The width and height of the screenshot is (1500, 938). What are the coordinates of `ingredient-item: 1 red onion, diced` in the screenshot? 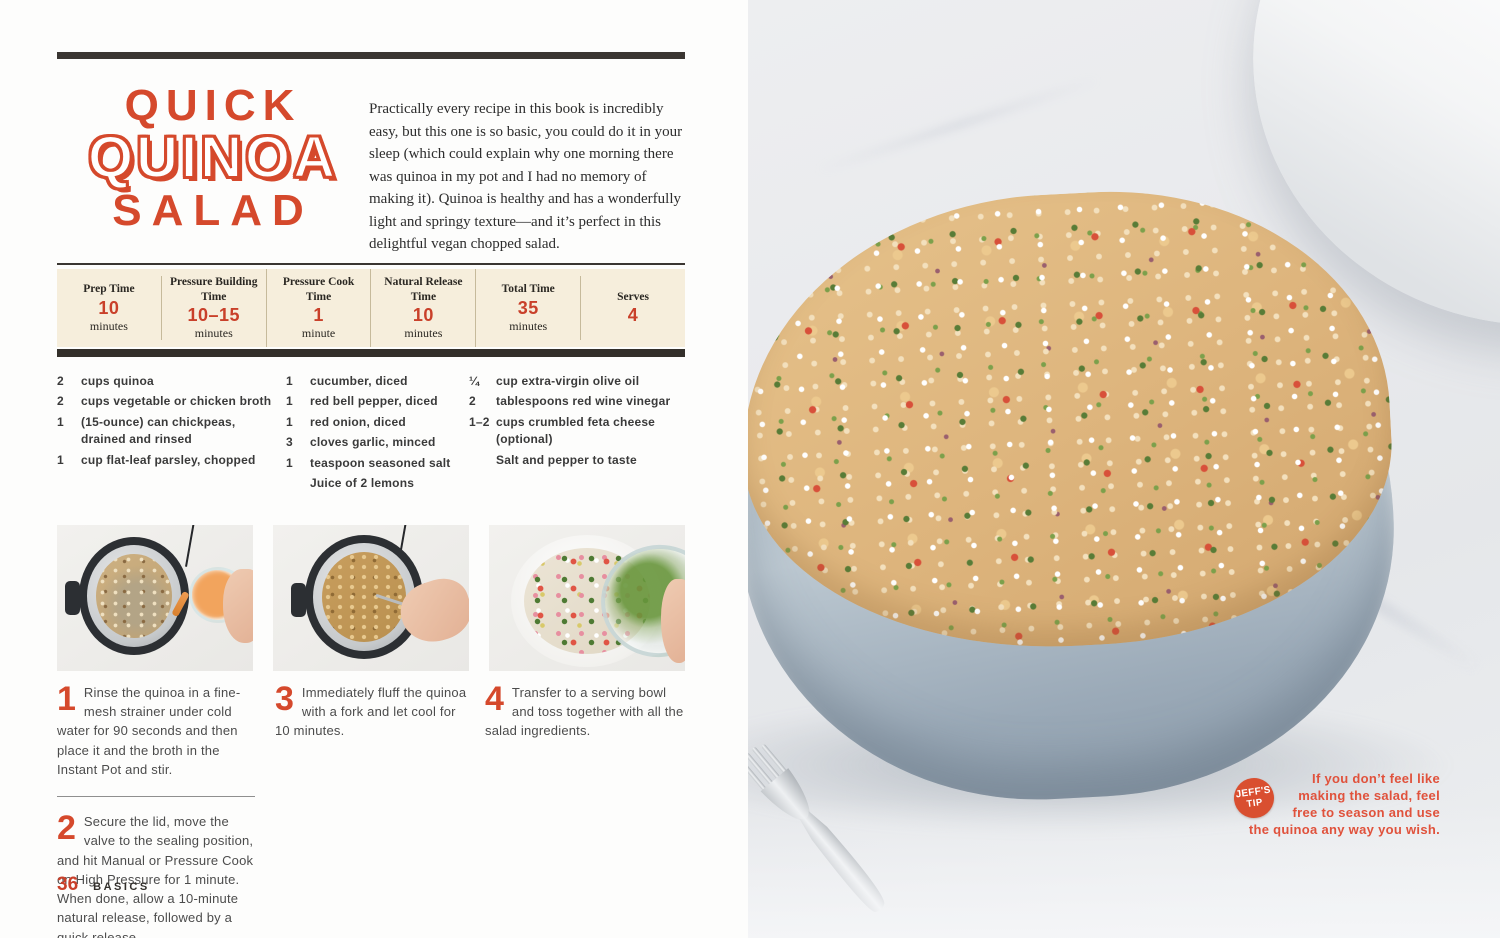 It's located at (346, 421).